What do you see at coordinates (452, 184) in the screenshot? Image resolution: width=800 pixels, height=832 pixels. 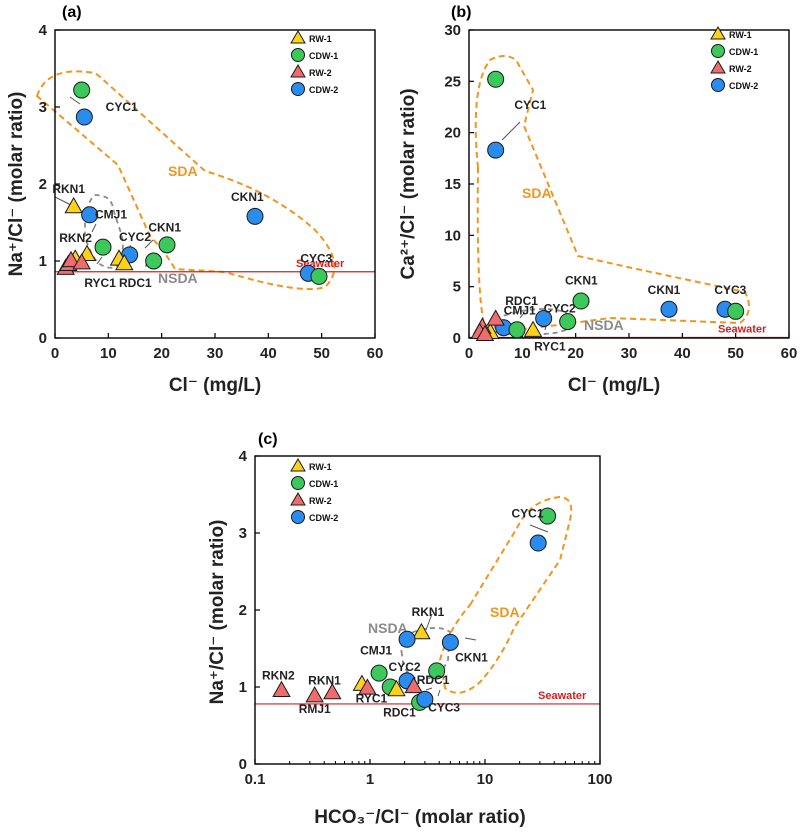 I see `y-tick-label: 15` at bounding box center [452, 184].